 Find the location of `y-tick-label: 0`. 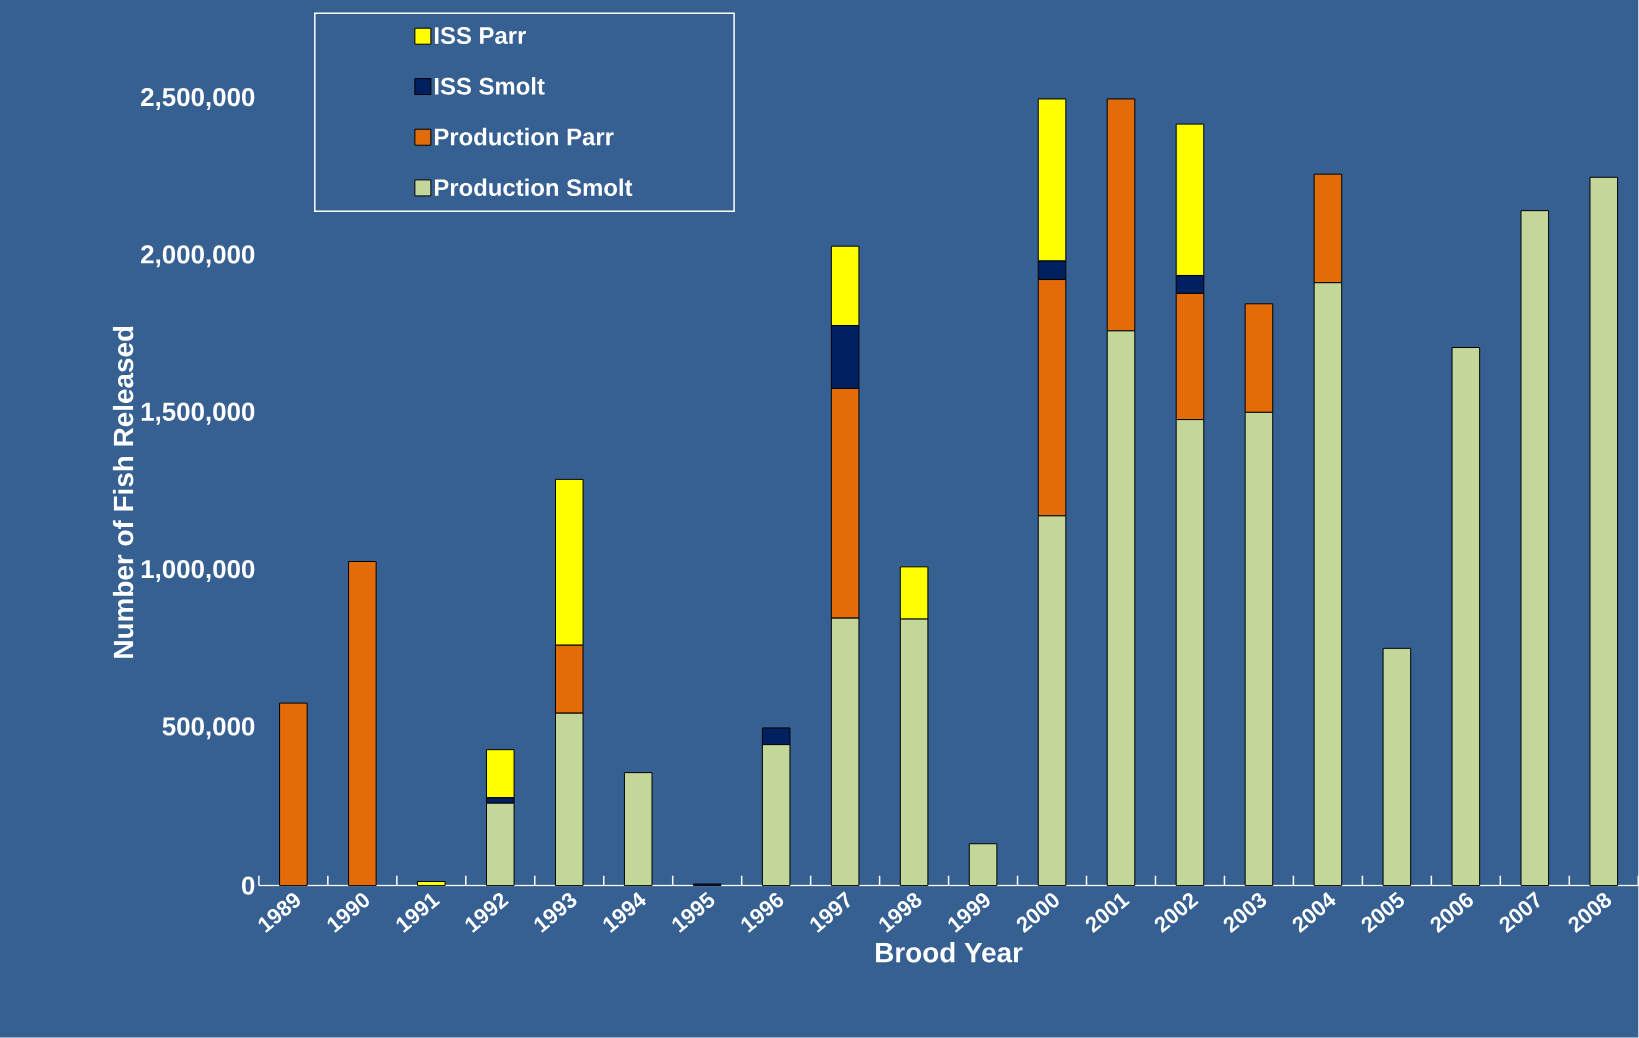

y-tick-label: 0 is located at coordinates (248, 885).